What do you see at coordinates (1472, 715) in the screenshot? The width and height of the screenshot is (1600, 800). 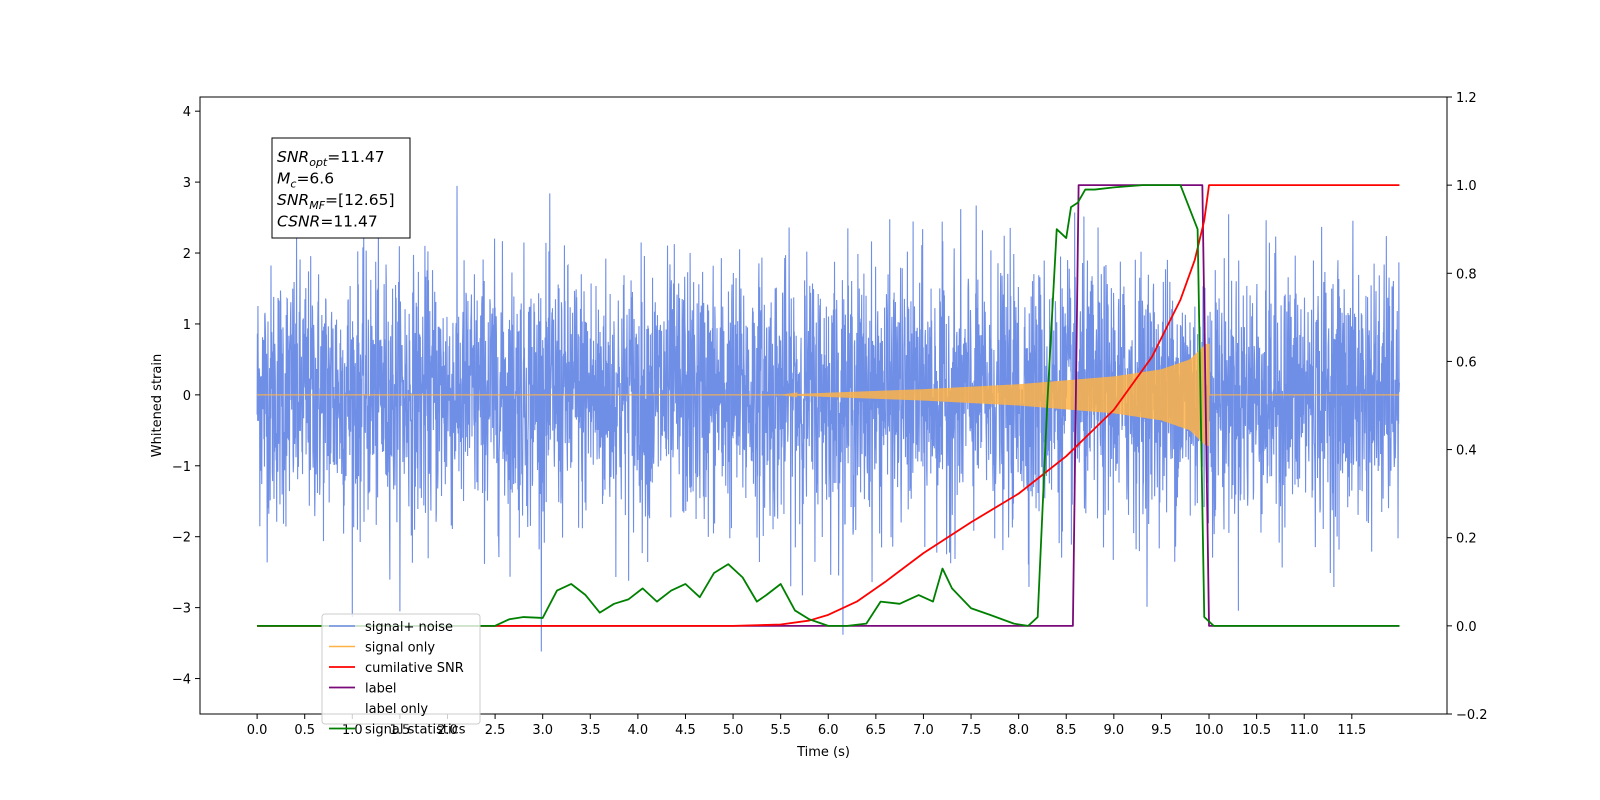 I see `y2-tick-label: −0.2` at bounding box center [1472, 715].